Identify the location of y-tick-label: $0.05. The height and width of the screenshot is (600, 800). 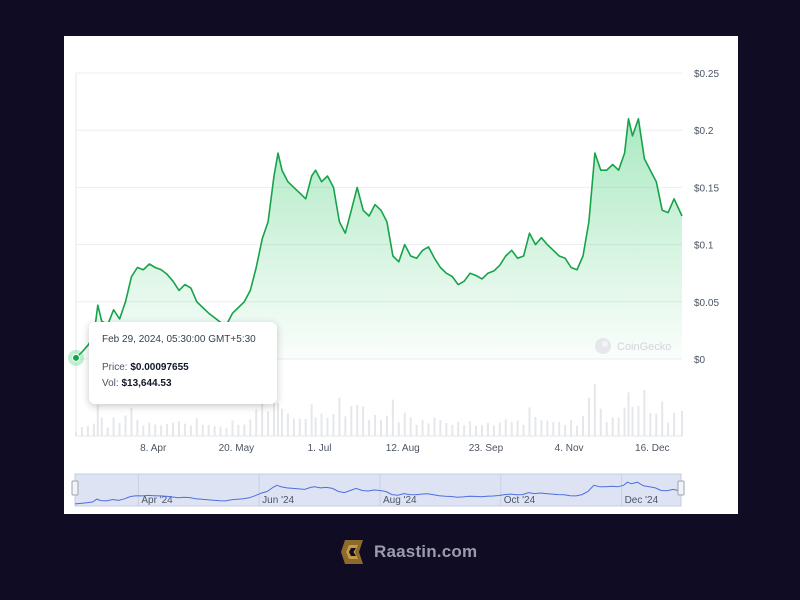
(706, 303).